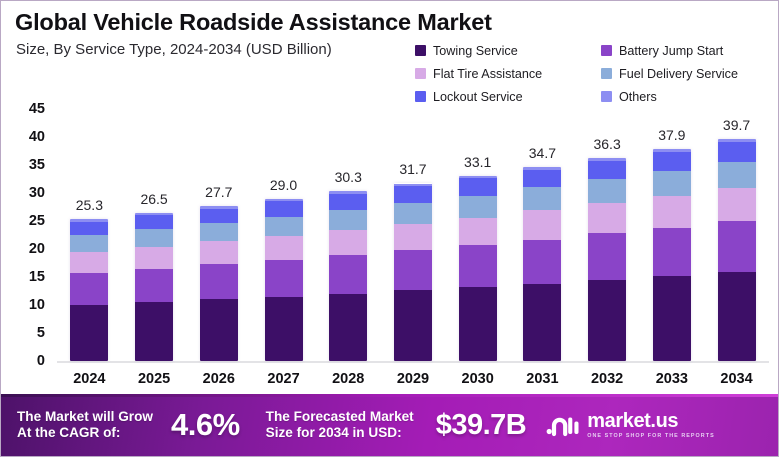 This screenshot has width=779, height=457. I want to click on legend-item-battery-jump-start: Battery Jump Start, so click(688, 51).